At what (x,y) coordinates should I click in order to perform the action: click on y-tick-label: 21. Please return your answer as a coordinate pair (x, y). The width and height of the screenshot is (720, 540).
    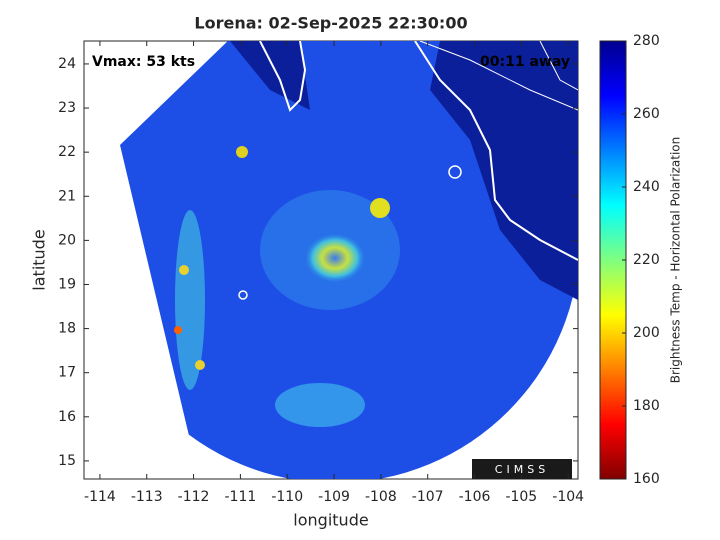
    Looking at the image, I should click on (67, 196).